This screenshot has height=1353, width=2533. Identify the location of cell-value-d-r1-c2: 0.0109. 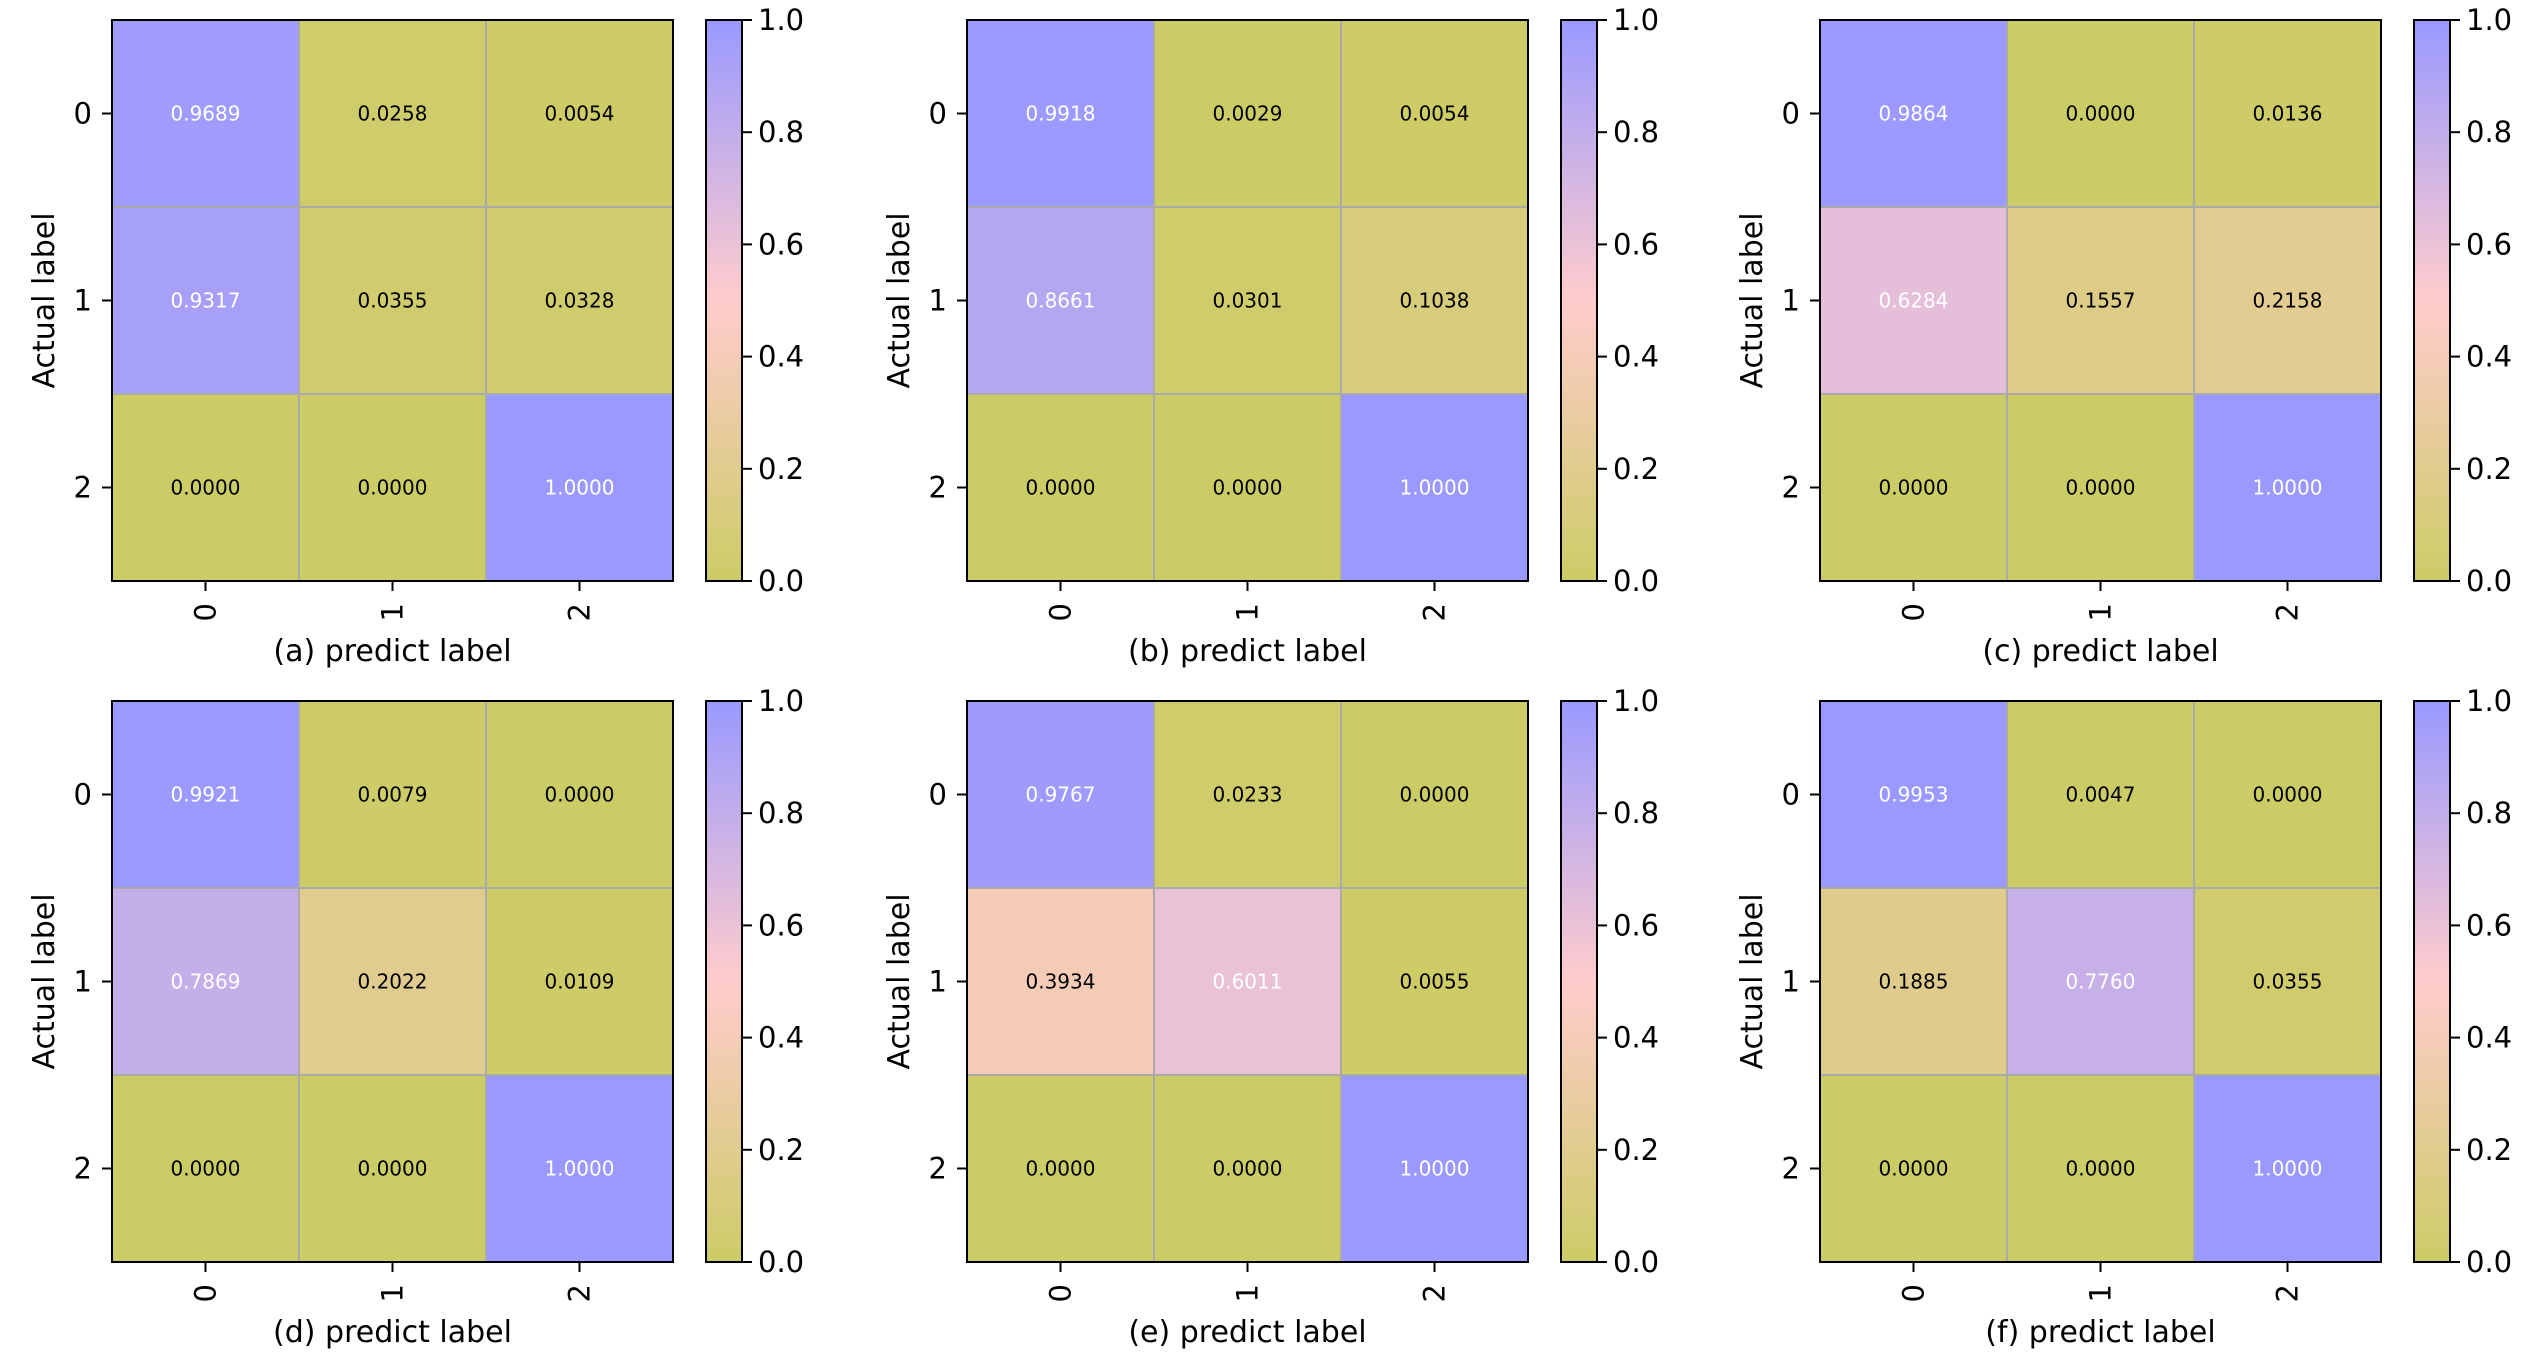
(580, 982).